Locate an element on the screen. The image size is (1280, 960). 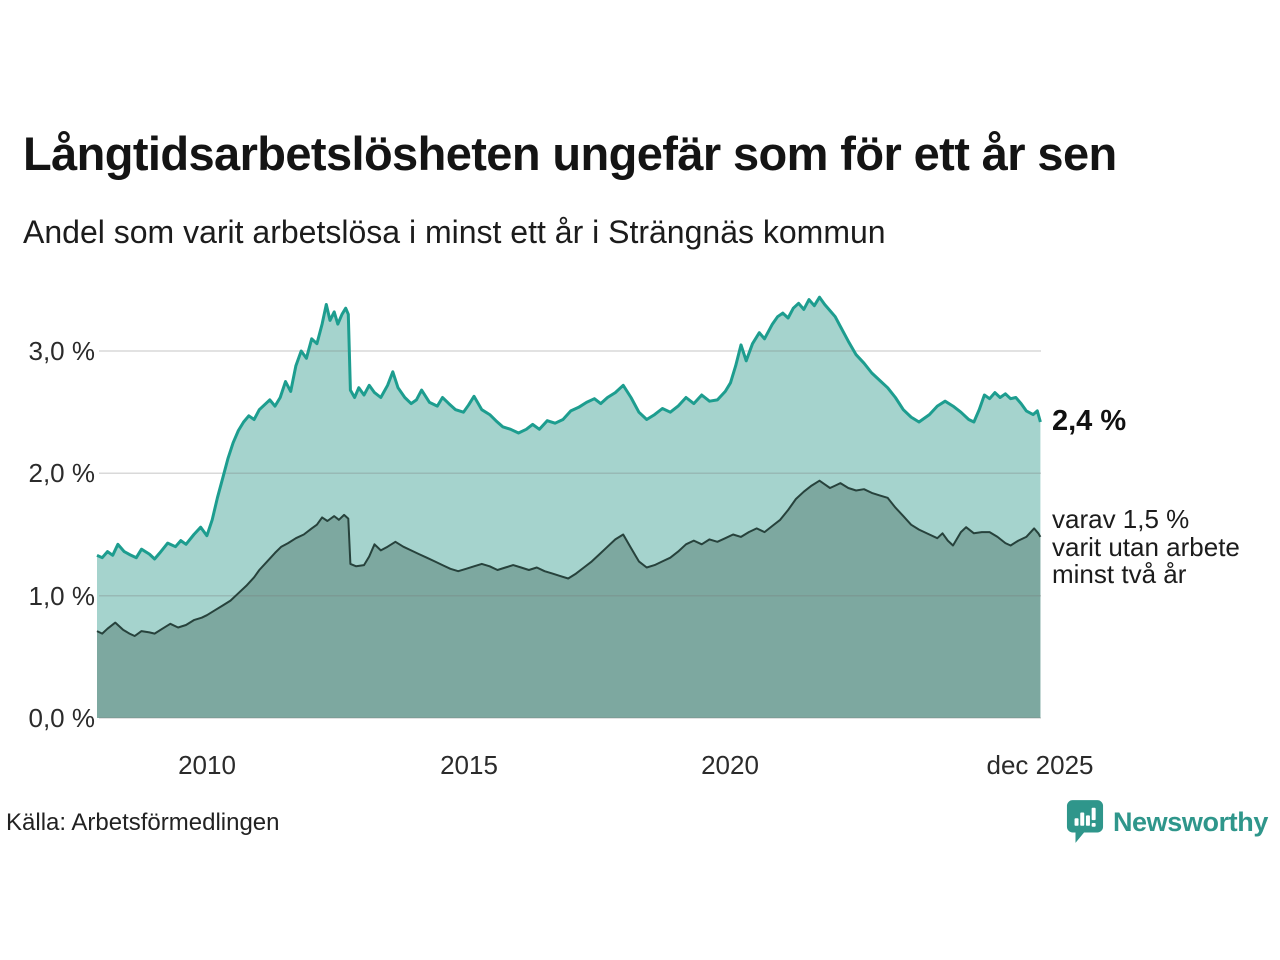
y-tick-label: 0,0 % is located at coordinates (62, 718).